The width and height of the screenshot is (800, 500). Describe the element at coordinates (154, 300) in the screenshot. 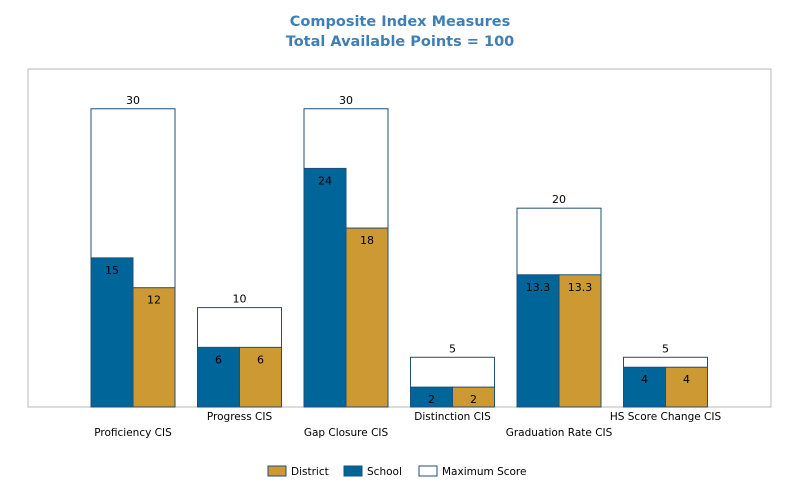

I see `district-value-label: 12` at that location.